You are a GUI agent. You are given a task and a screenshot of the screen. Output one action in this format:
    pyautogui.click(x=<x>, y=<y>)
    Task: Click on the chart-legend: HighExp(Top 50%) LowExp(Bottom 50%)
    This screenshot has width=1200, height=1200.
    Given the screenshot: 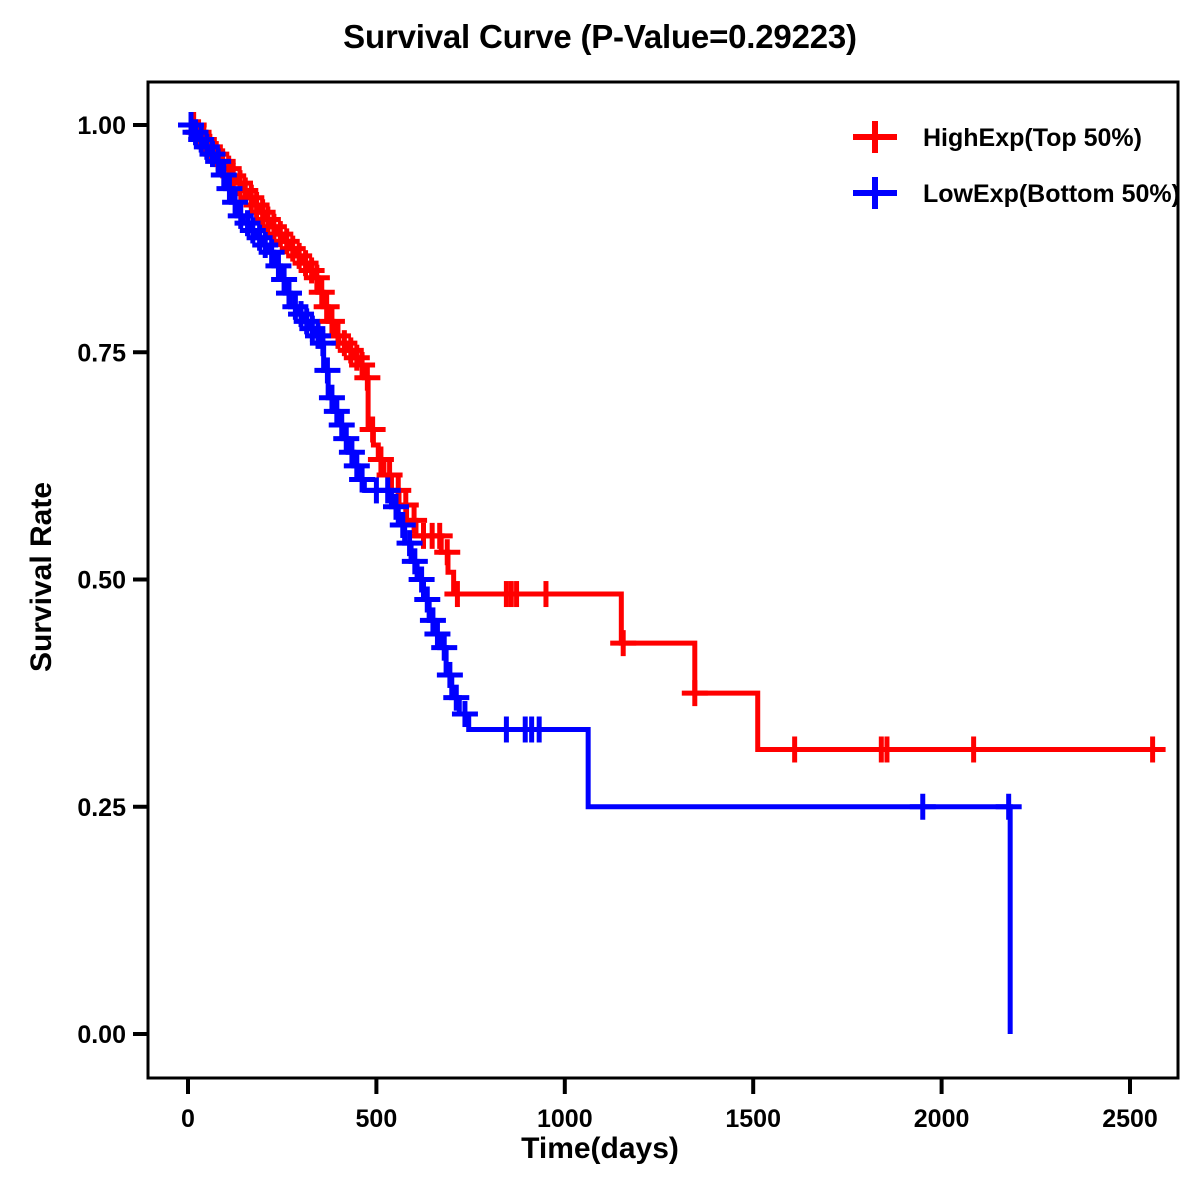 What is the action you would take?
    pyautogui.click(x=1016, y=165)
    